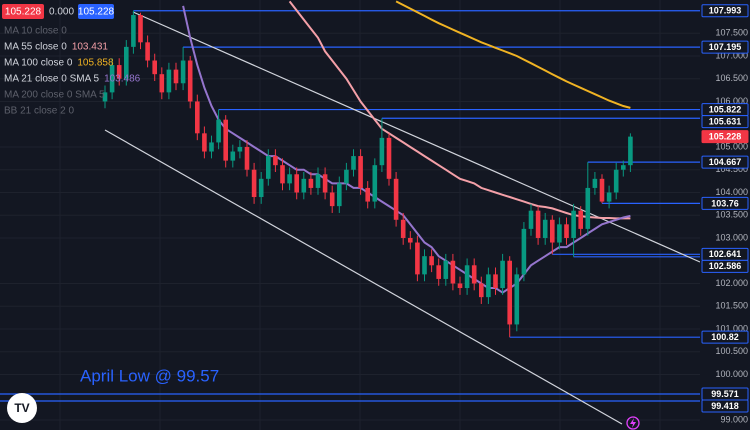  I want to click on bid-box, so click(96, 11).